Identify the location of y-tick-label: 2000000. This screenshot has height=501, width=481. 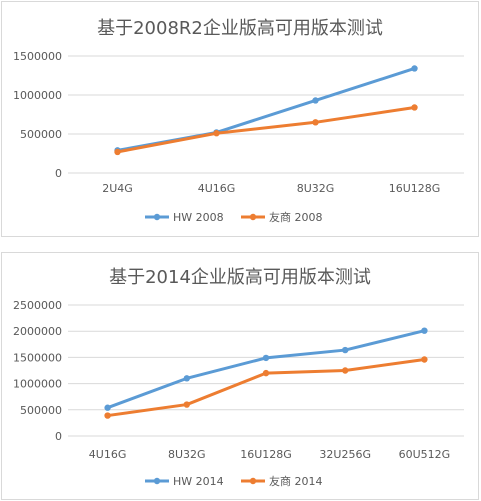
(37, 331).